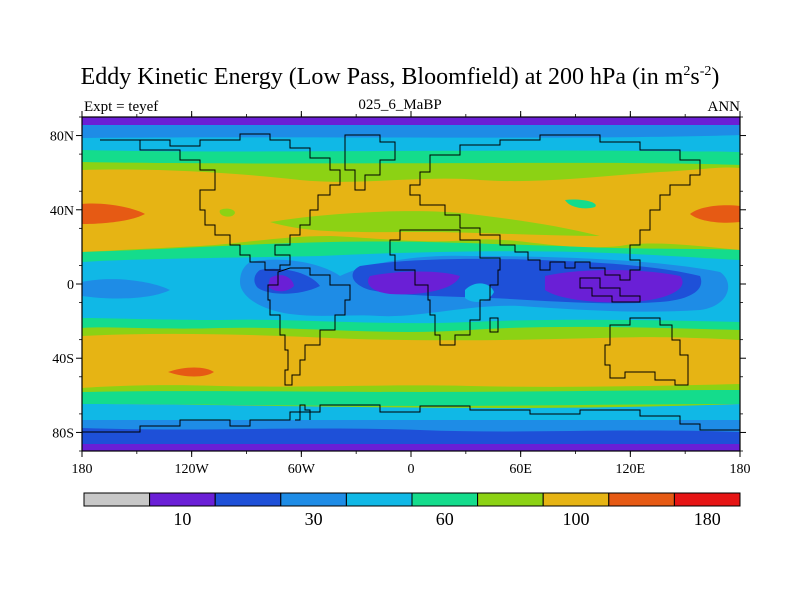  I want to click on antarctica-coast, so click(411, 418).